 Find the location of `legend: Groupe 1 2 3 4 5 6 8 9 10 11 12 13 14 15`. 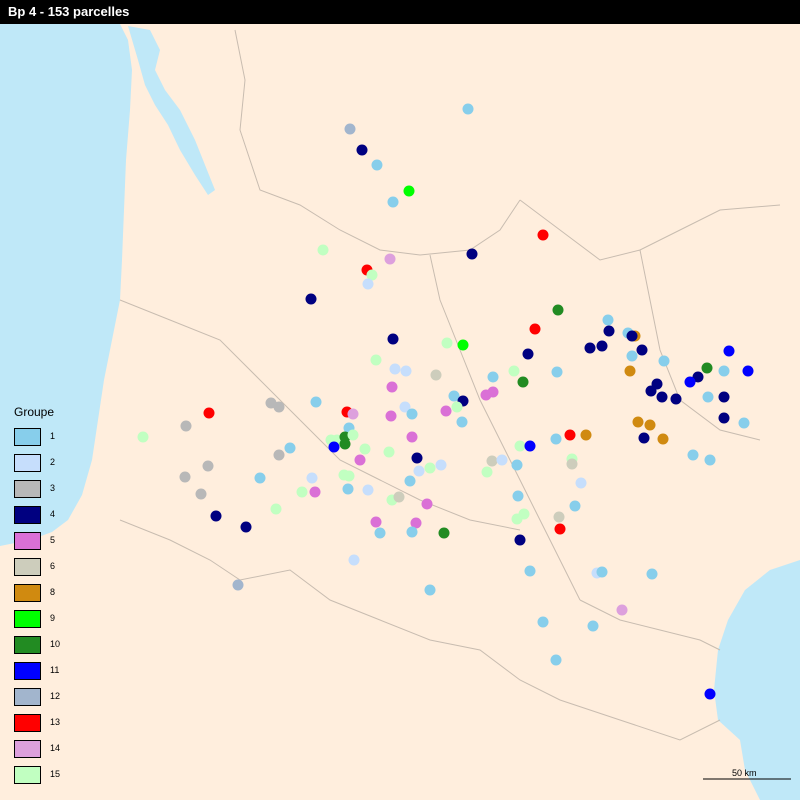

legend: Groupe 1 2 3 4 5 6 8 9 10 11 12 13 14 15 is located at coordinates (37, 598).